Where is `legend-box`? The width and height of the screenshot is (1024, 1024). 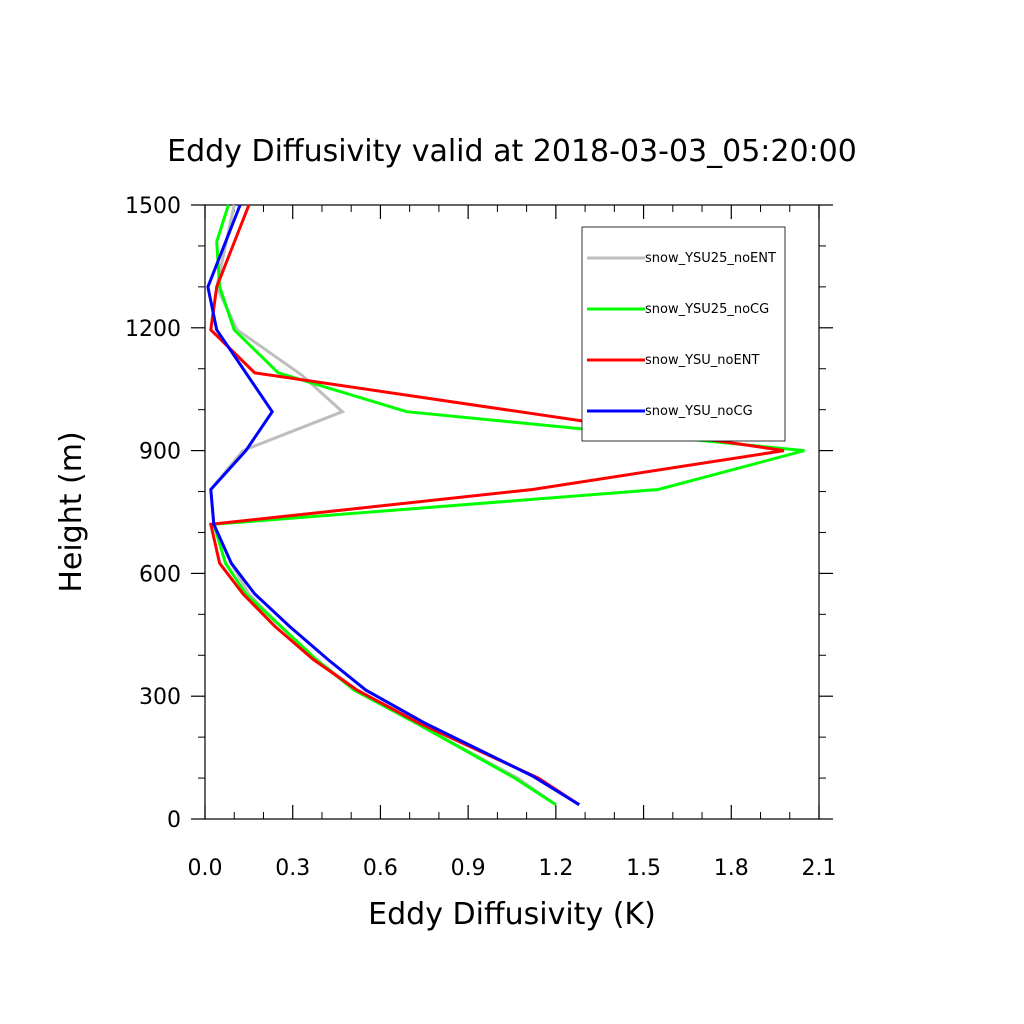
legend-box is located at coordinates (683, 334).